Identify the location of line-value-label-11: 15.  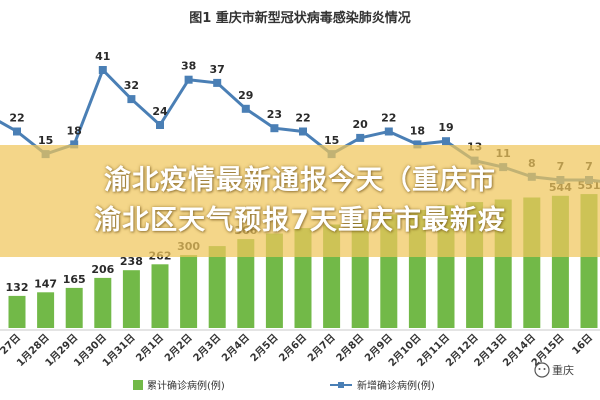
(331, 140).